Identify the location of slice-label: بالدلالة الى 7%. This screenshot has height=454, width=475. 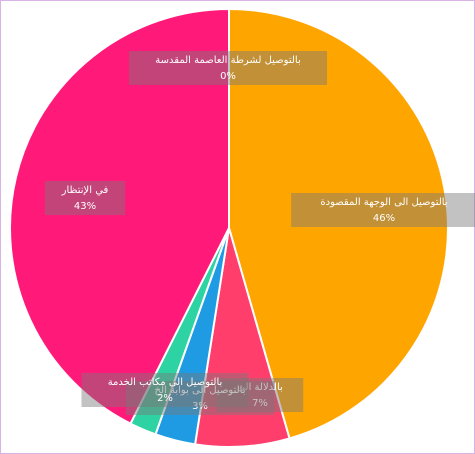
(260, 395).